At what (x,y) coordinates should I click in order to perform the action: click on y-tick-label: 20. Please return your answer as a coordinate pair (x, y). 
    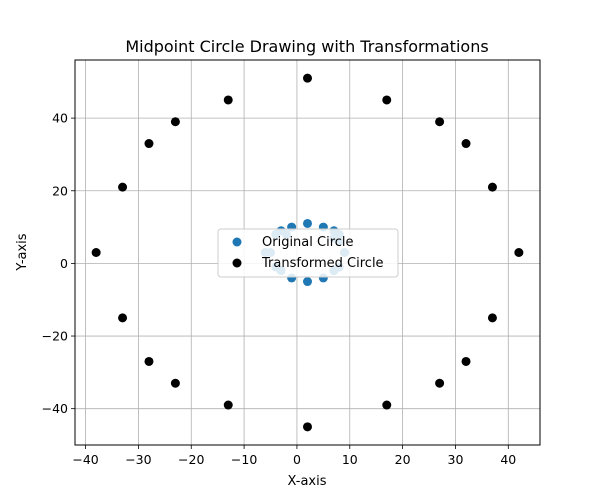
    Looking at the image, I should click on (60, 190).